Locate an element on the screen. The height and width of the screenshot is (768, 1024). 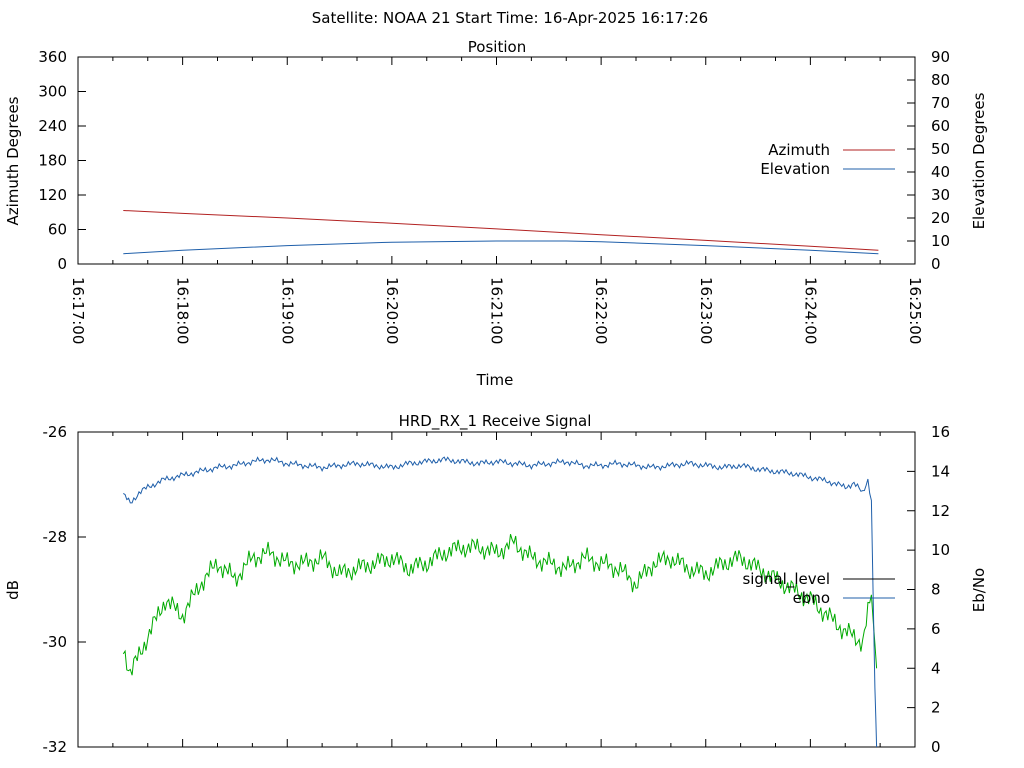
left-tick-label: 120 is located at coordinates (52, 195).